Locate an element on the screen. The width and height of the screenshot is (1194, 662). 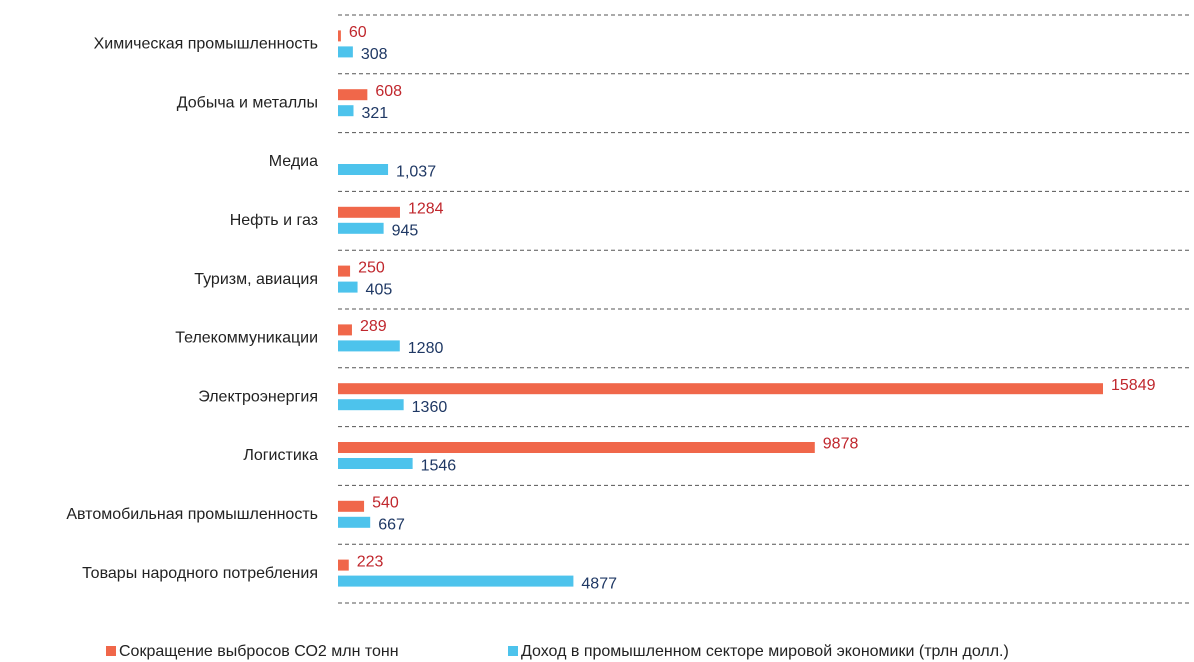
value-label: 15849 is located at coordinates (1133, 385).